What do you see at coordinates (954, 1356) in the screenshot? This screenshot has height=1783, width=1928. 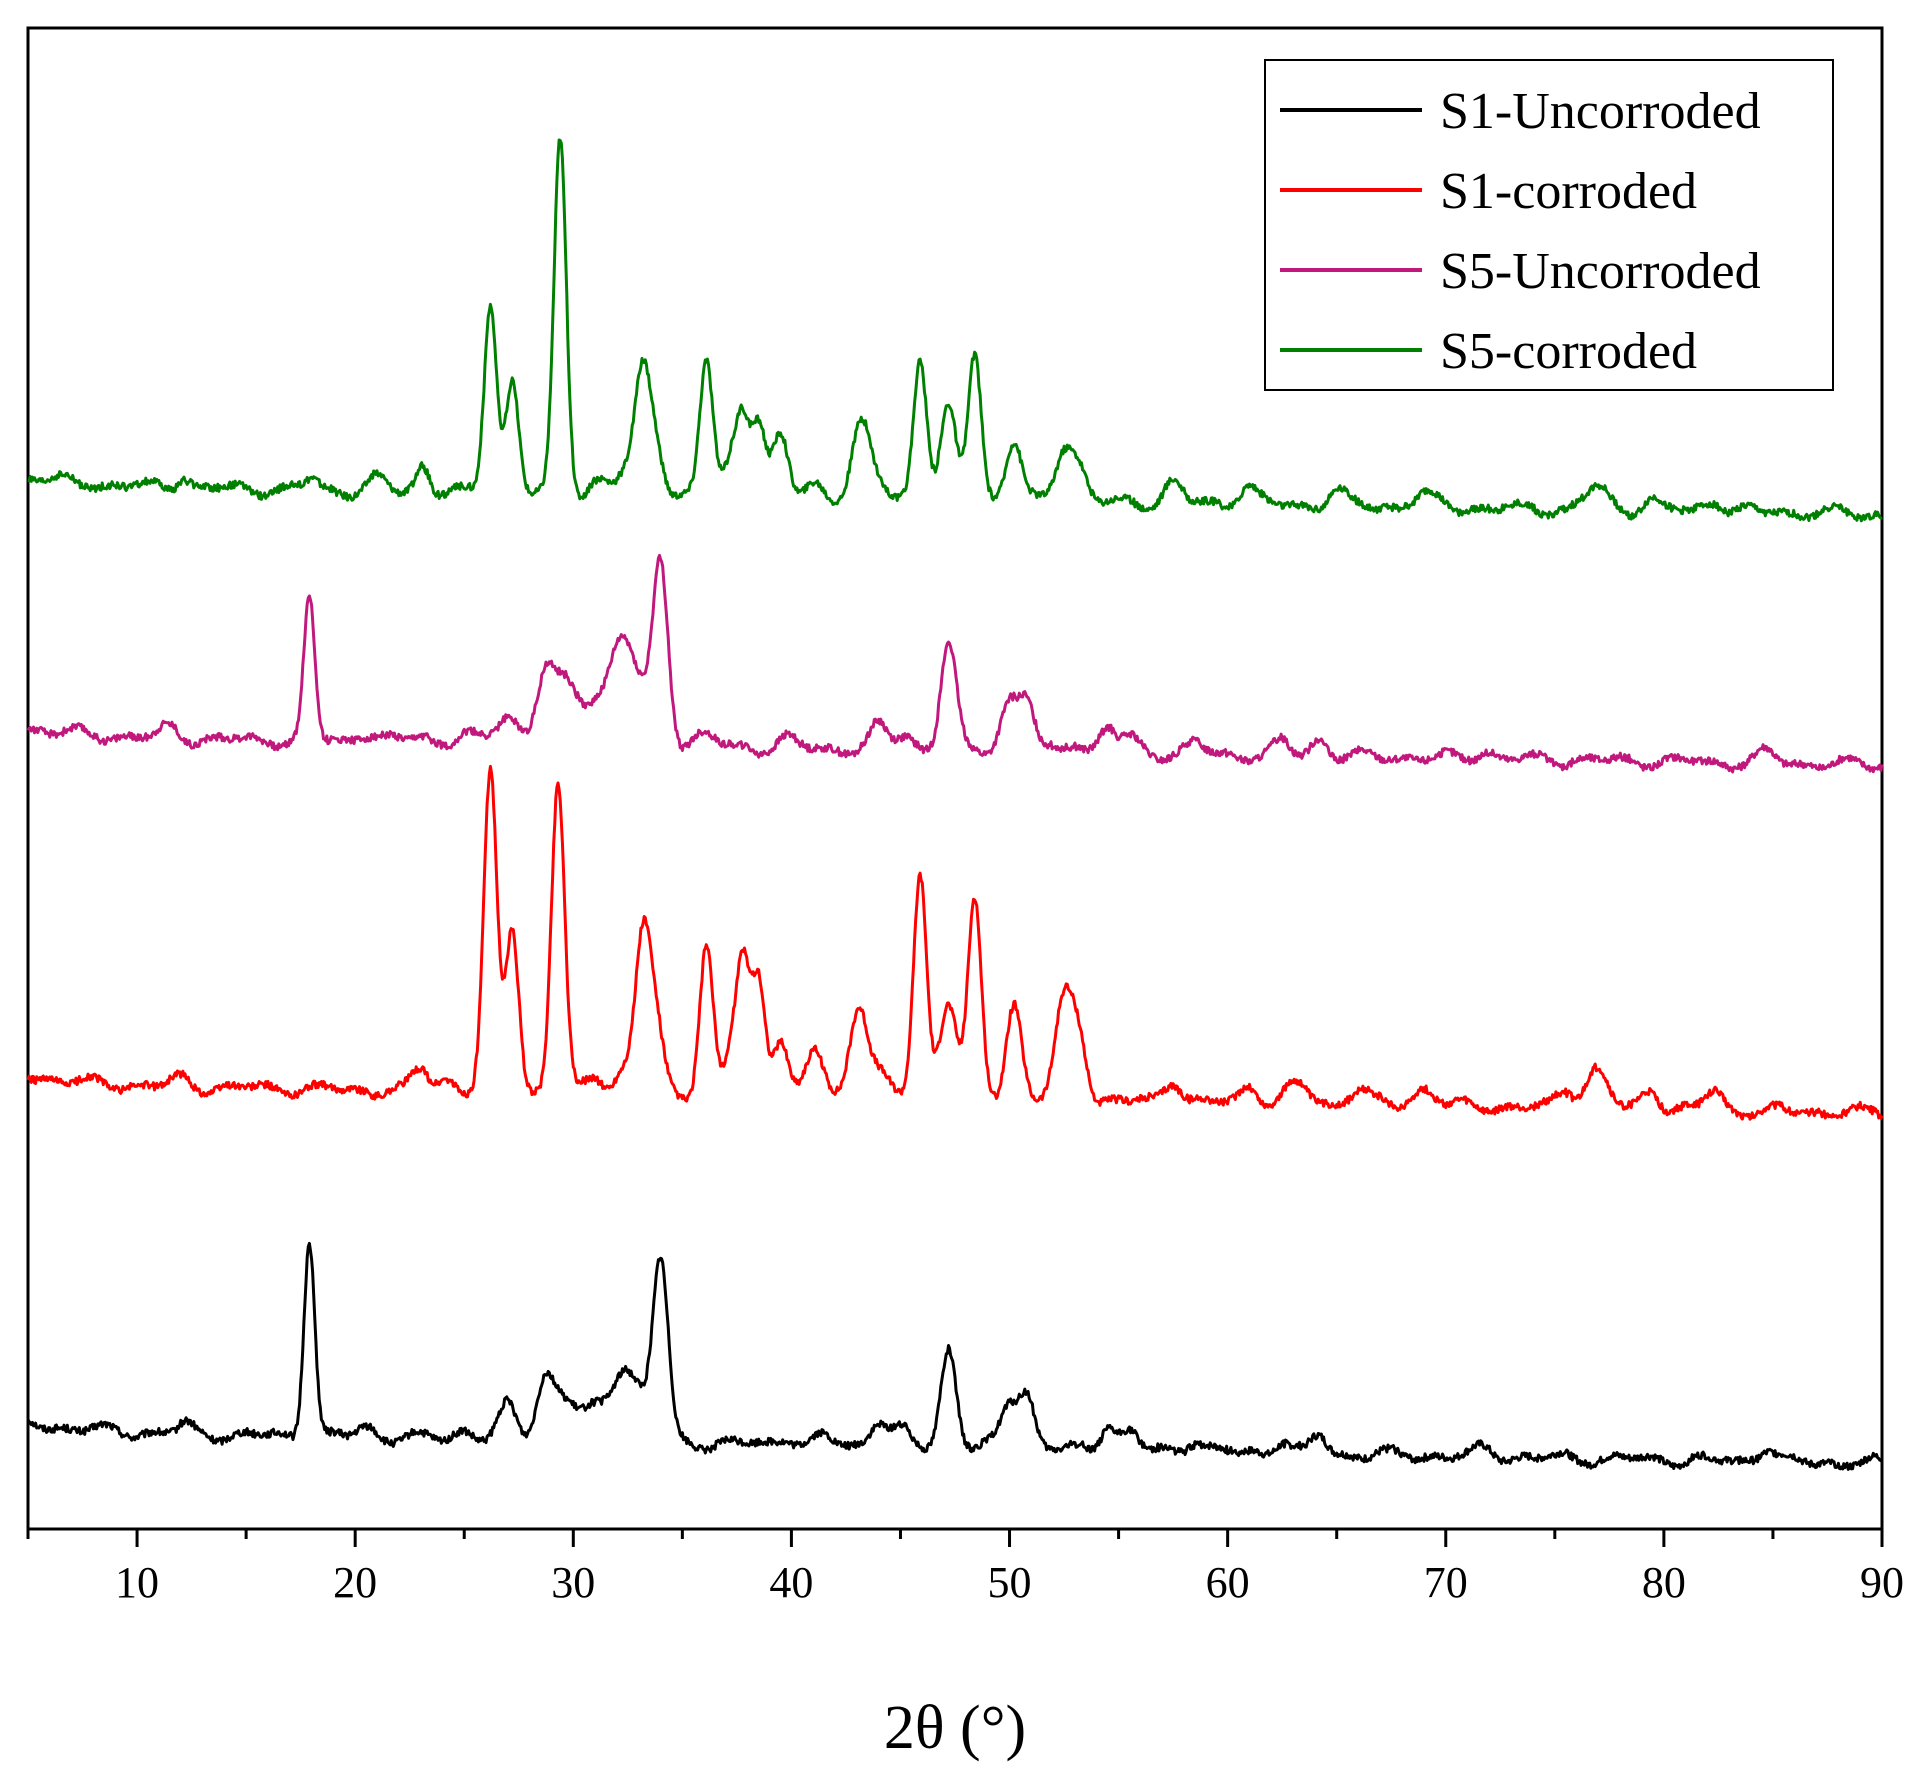 I see `series-line-s1-uncorroded` at bounding box center [954, 1356].